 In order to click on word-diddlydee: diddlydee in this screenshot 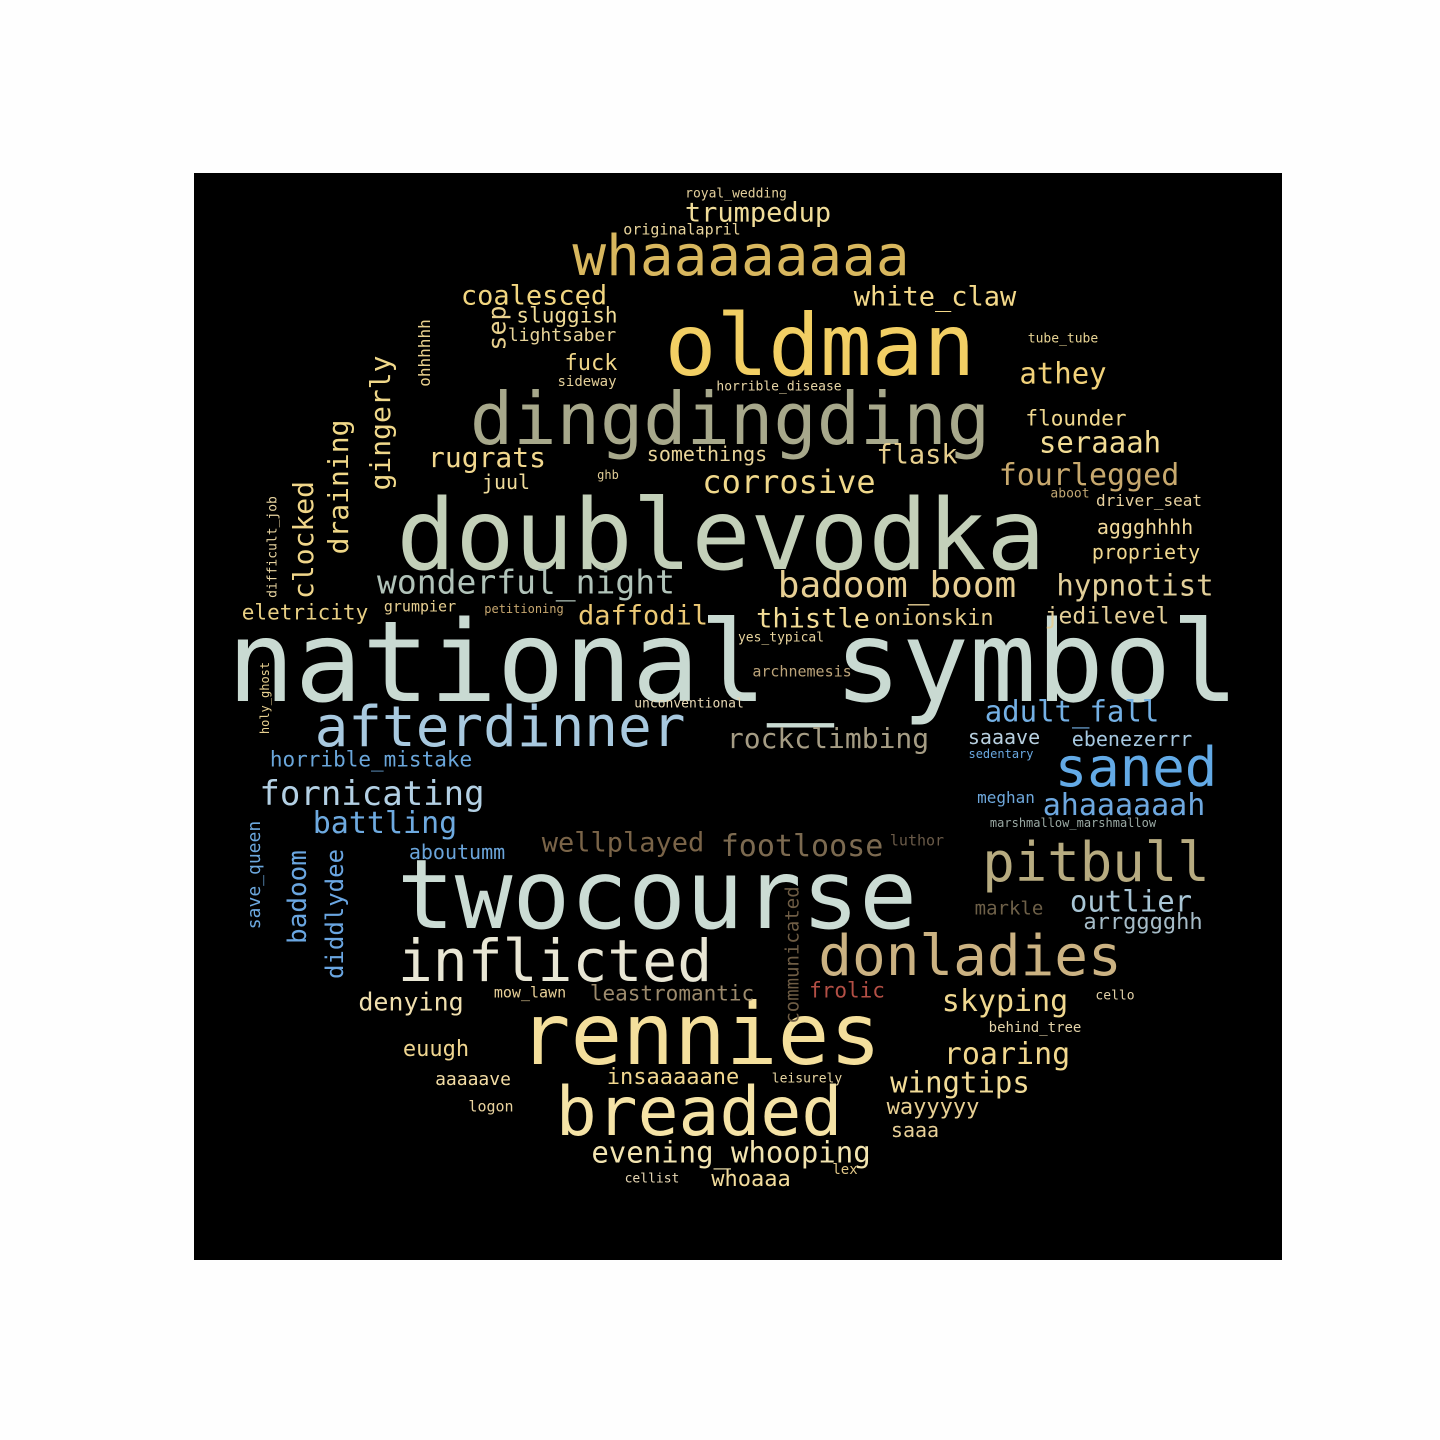, I will do `click(335, 914)`.